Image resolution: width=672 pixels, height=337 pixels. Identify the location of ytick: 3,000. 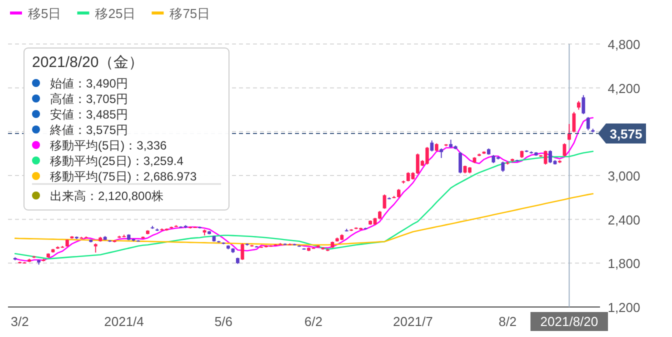
(624, 176).